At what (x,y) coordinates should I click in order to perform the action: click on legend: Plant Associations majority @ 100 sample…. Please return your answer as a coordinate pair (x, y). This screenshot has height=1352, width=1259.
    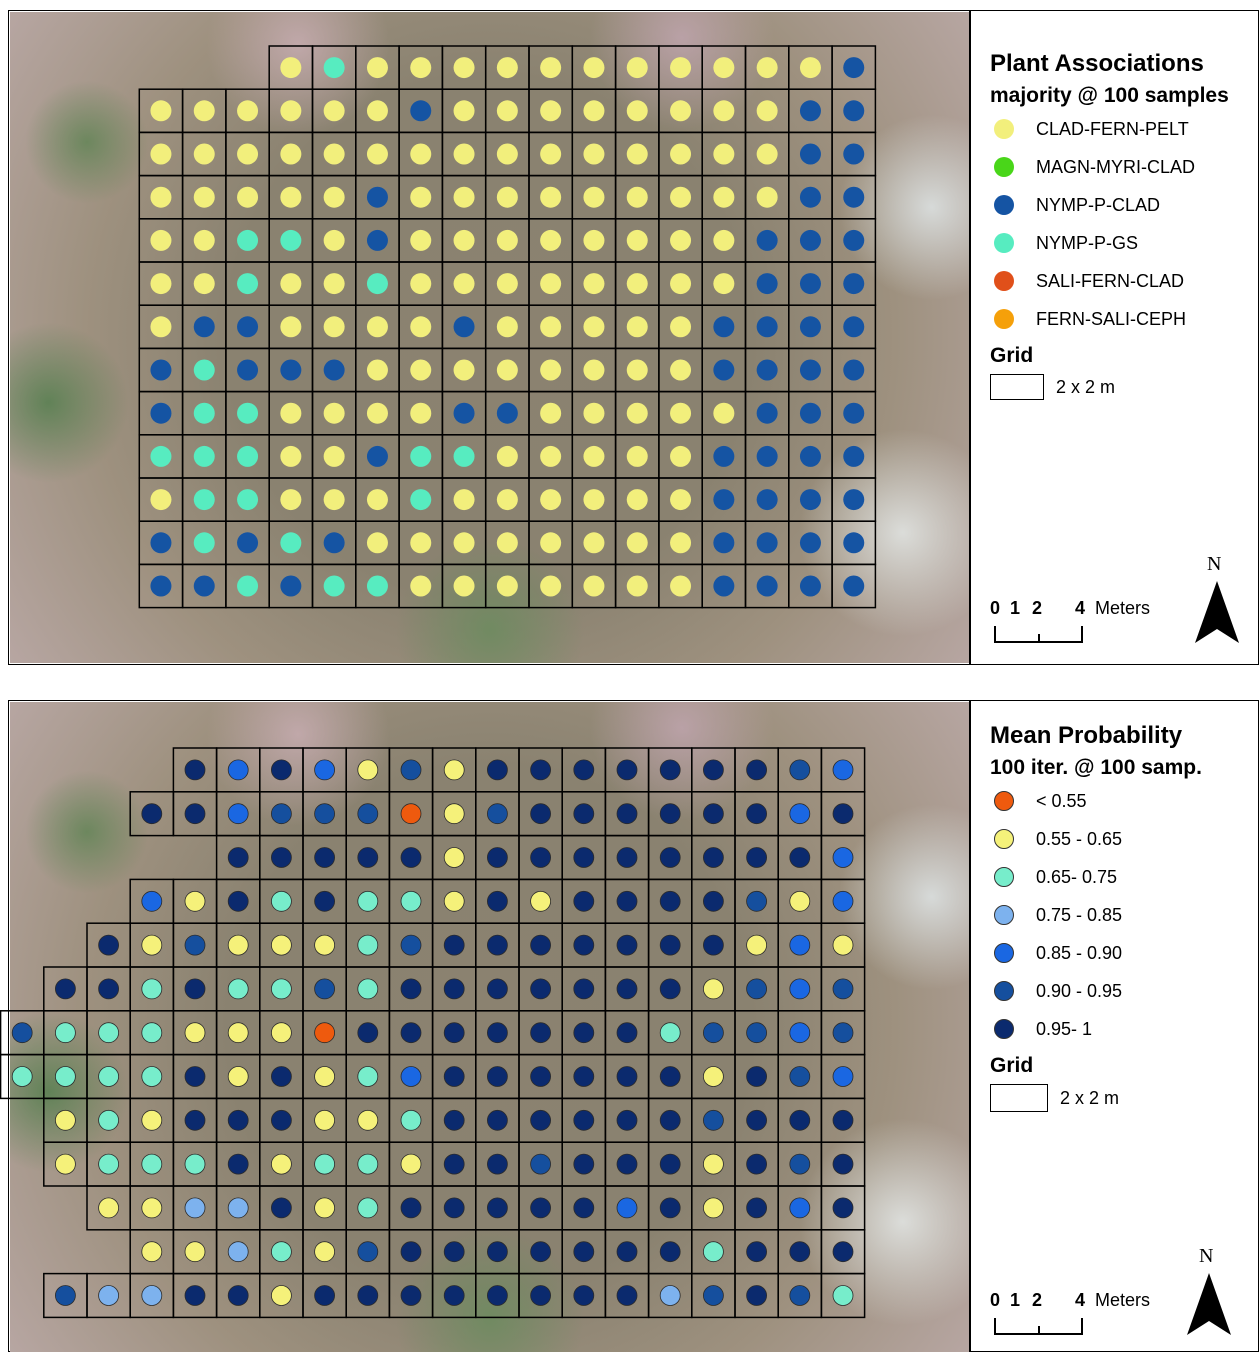
    Looking at the image, I should click on (1109, 225).